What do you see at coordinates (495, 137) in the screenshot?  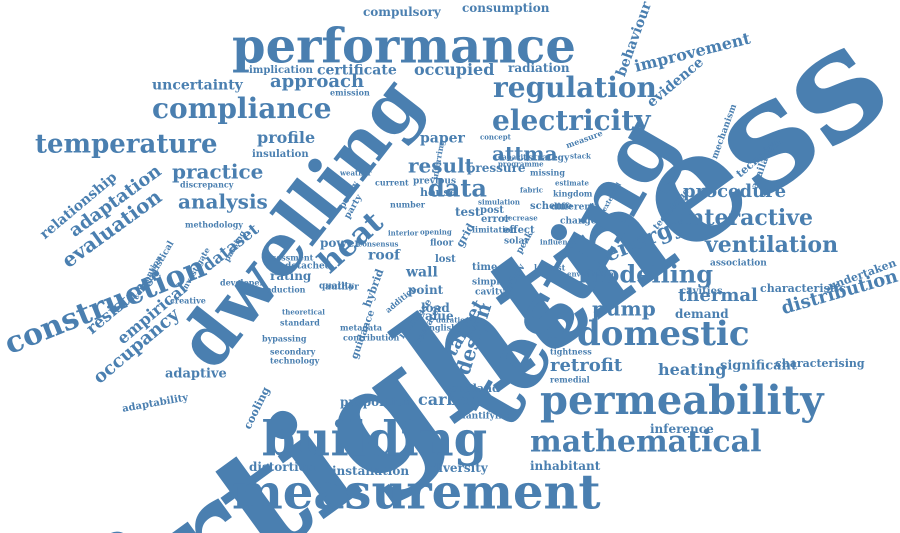 I see `cloud-word-concept: concept` at bounding box center [495, 137].